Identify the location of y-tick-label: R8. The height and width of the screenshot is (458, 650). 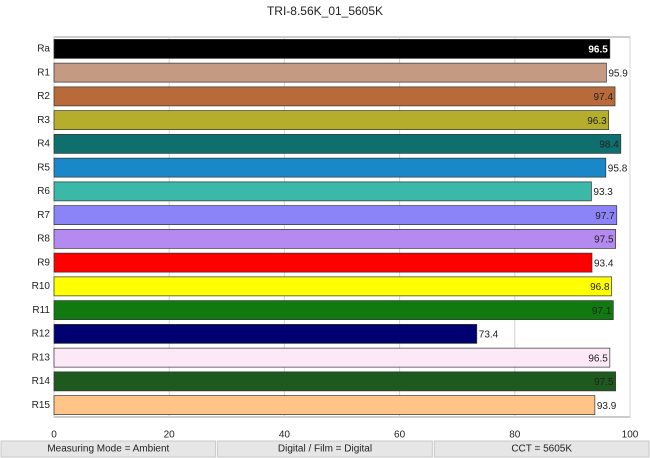
(43, 239).